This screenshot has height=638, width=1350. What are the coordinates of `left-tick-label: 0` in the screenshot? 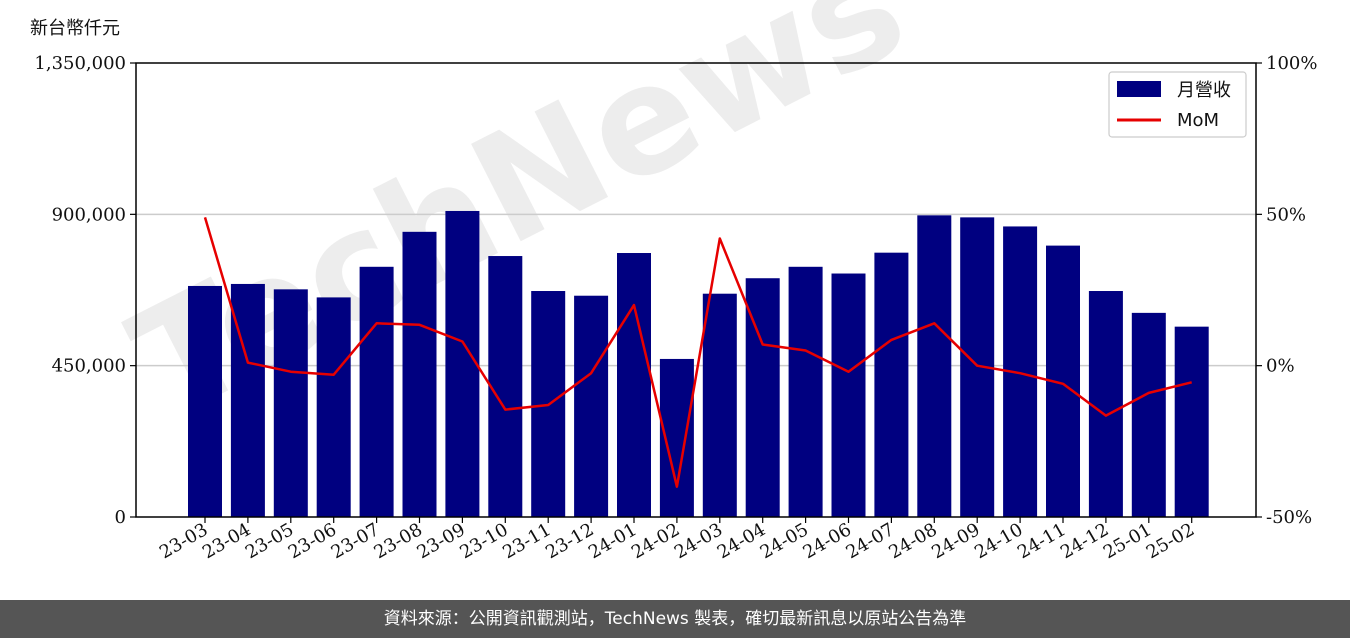 It's located at (120, 517).